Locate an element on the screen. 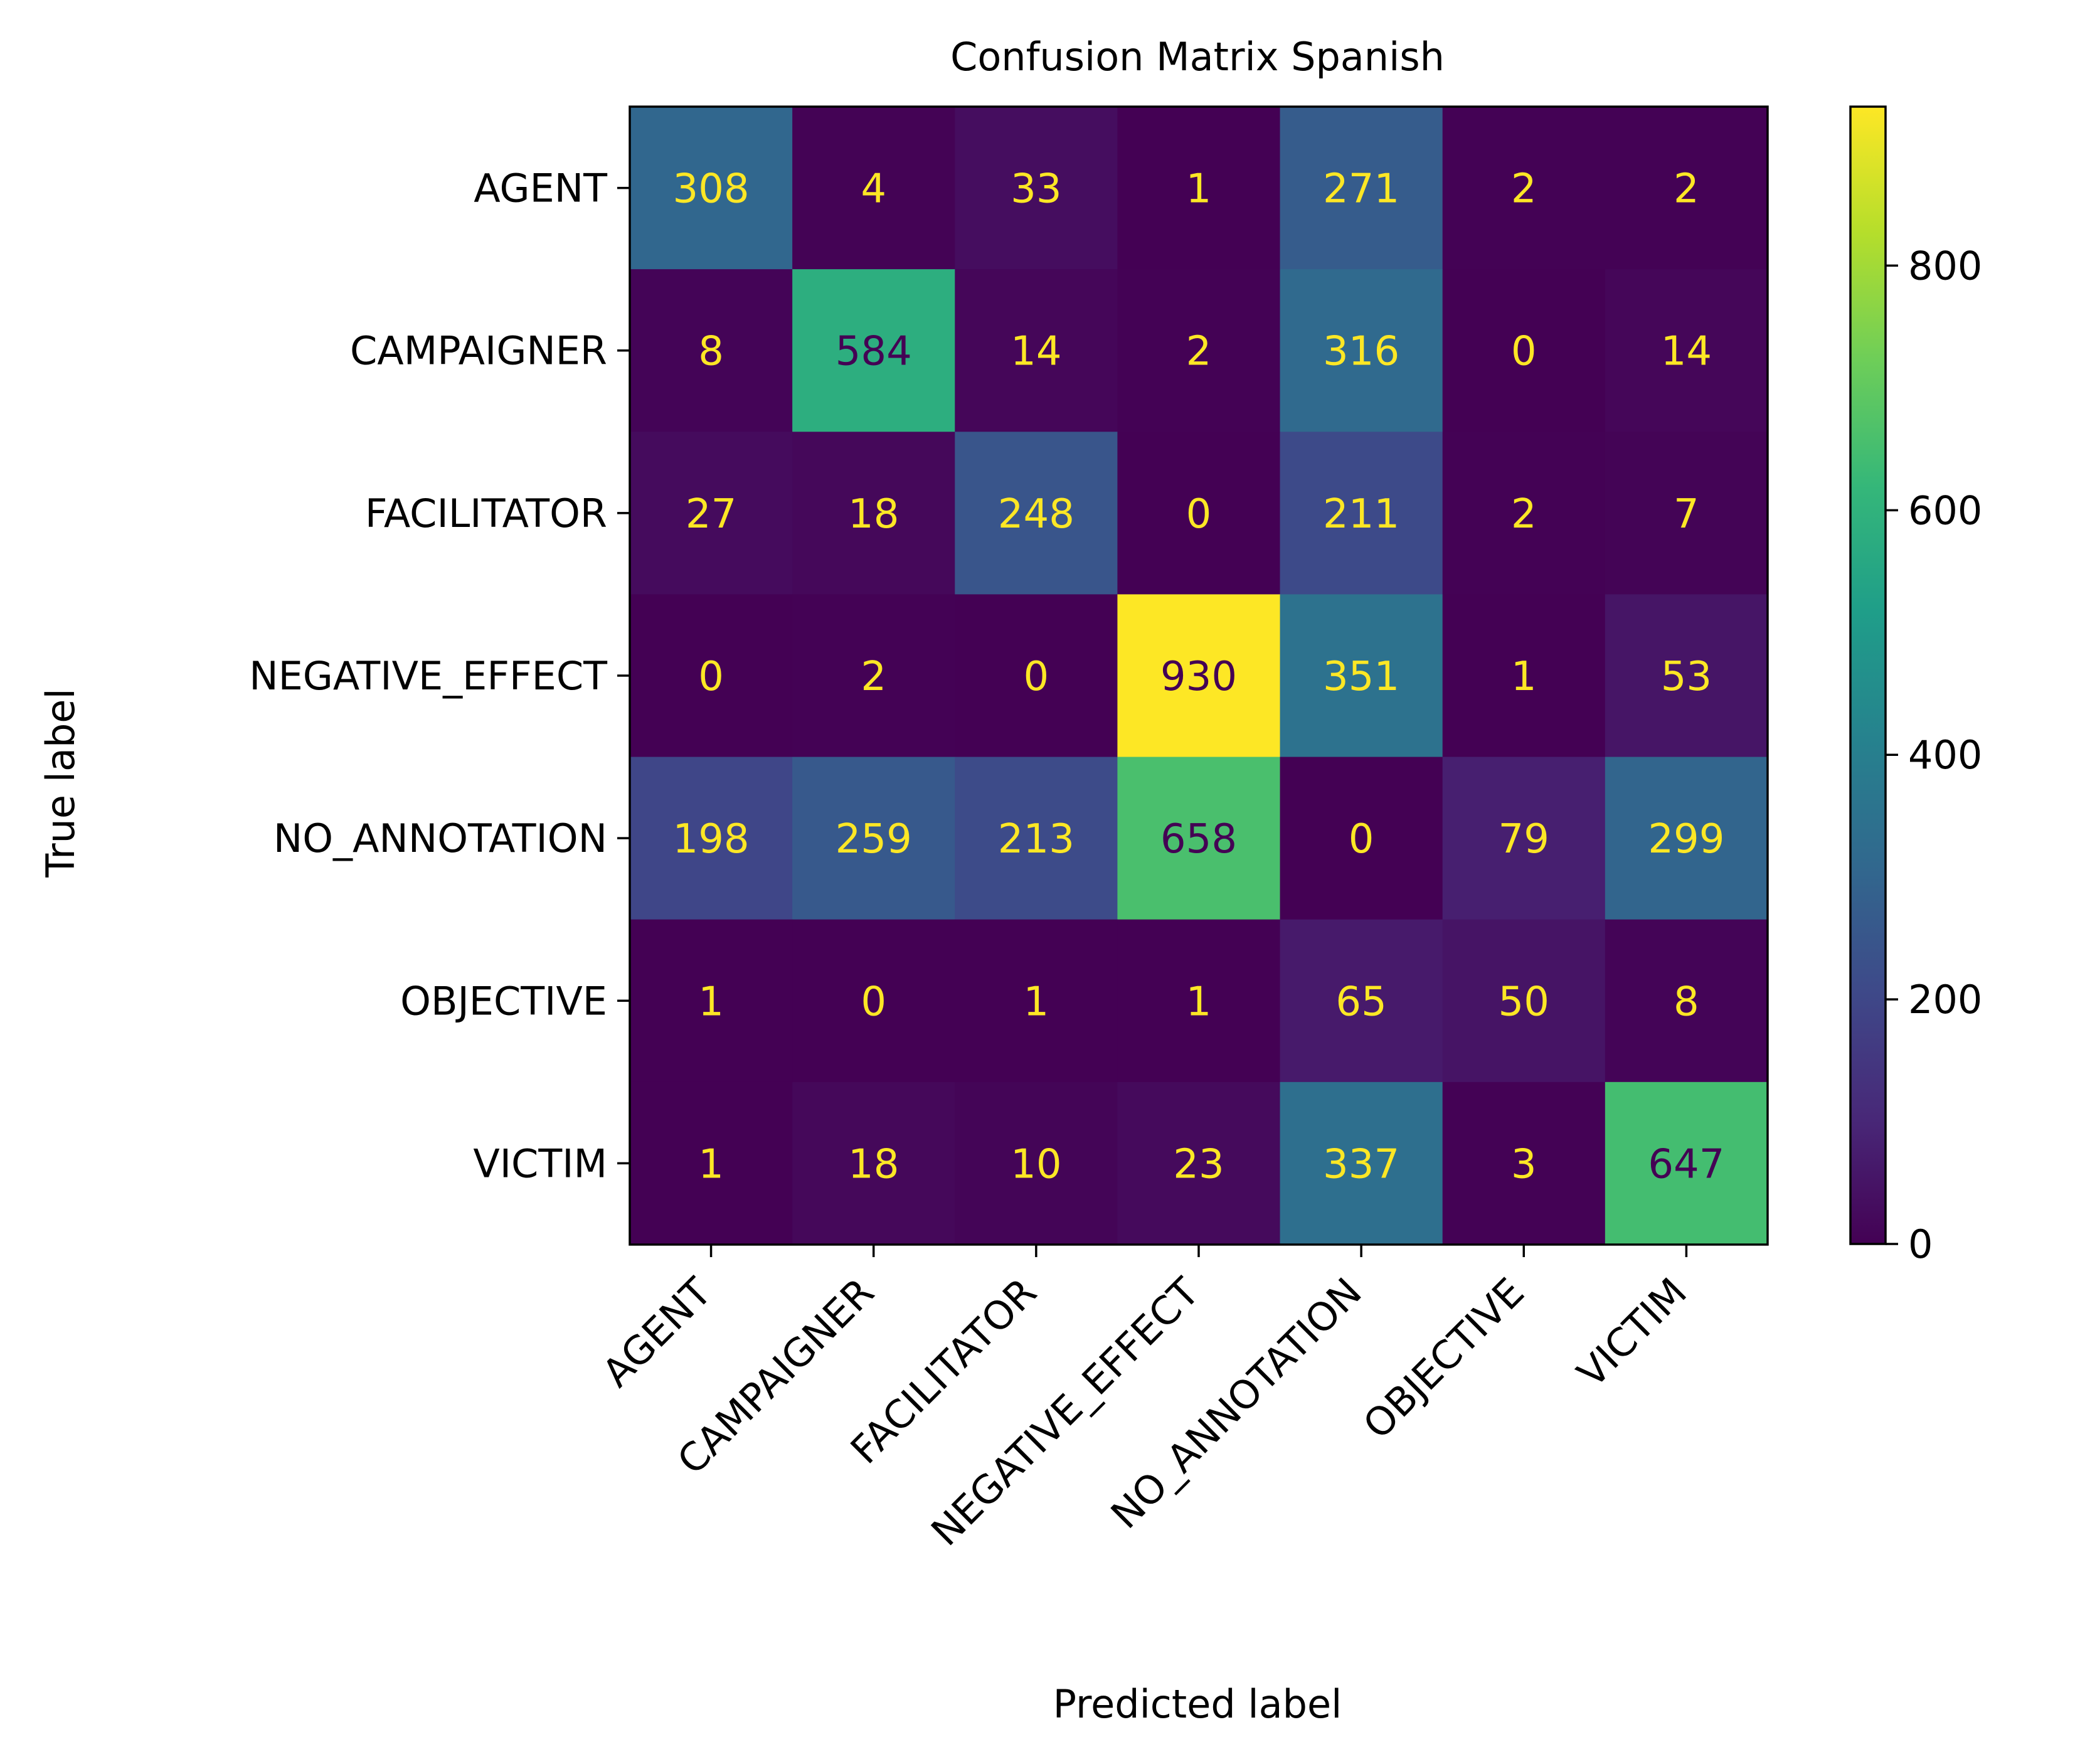 The width and height of the screenshot is (2080, 1764). cell-value-label: 7 is located at coordinates (1686, 514).